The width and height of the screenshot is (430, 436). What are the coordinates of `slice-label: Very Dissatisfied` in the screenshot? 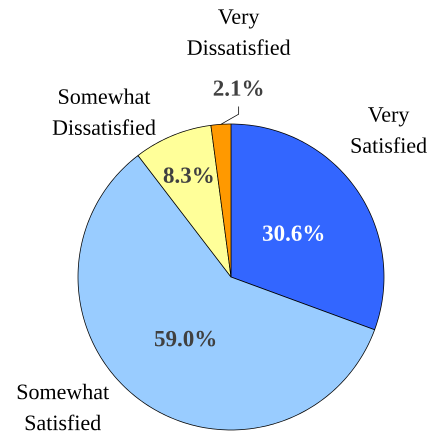 It's located at (238, 32).